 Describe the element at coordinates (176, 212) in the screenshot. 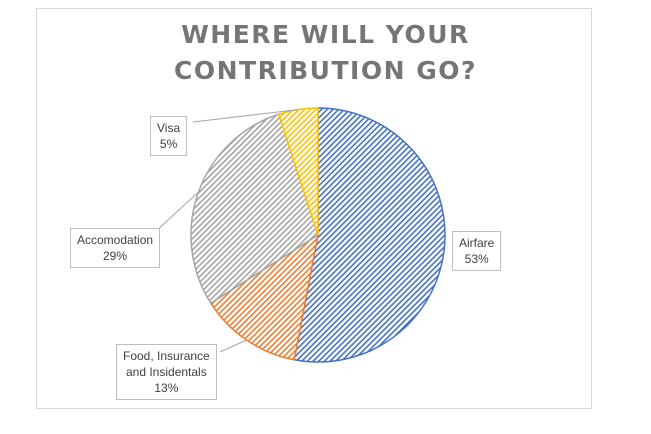

I see `leader-line-accomodation` at that location.